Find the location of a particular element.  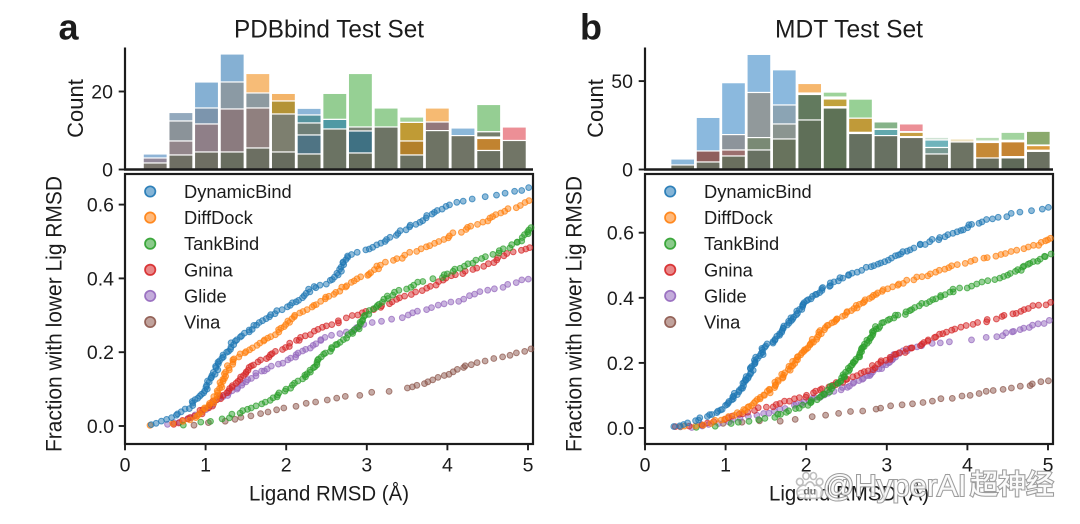

svg-text: du is located at coordinates (809, 492).